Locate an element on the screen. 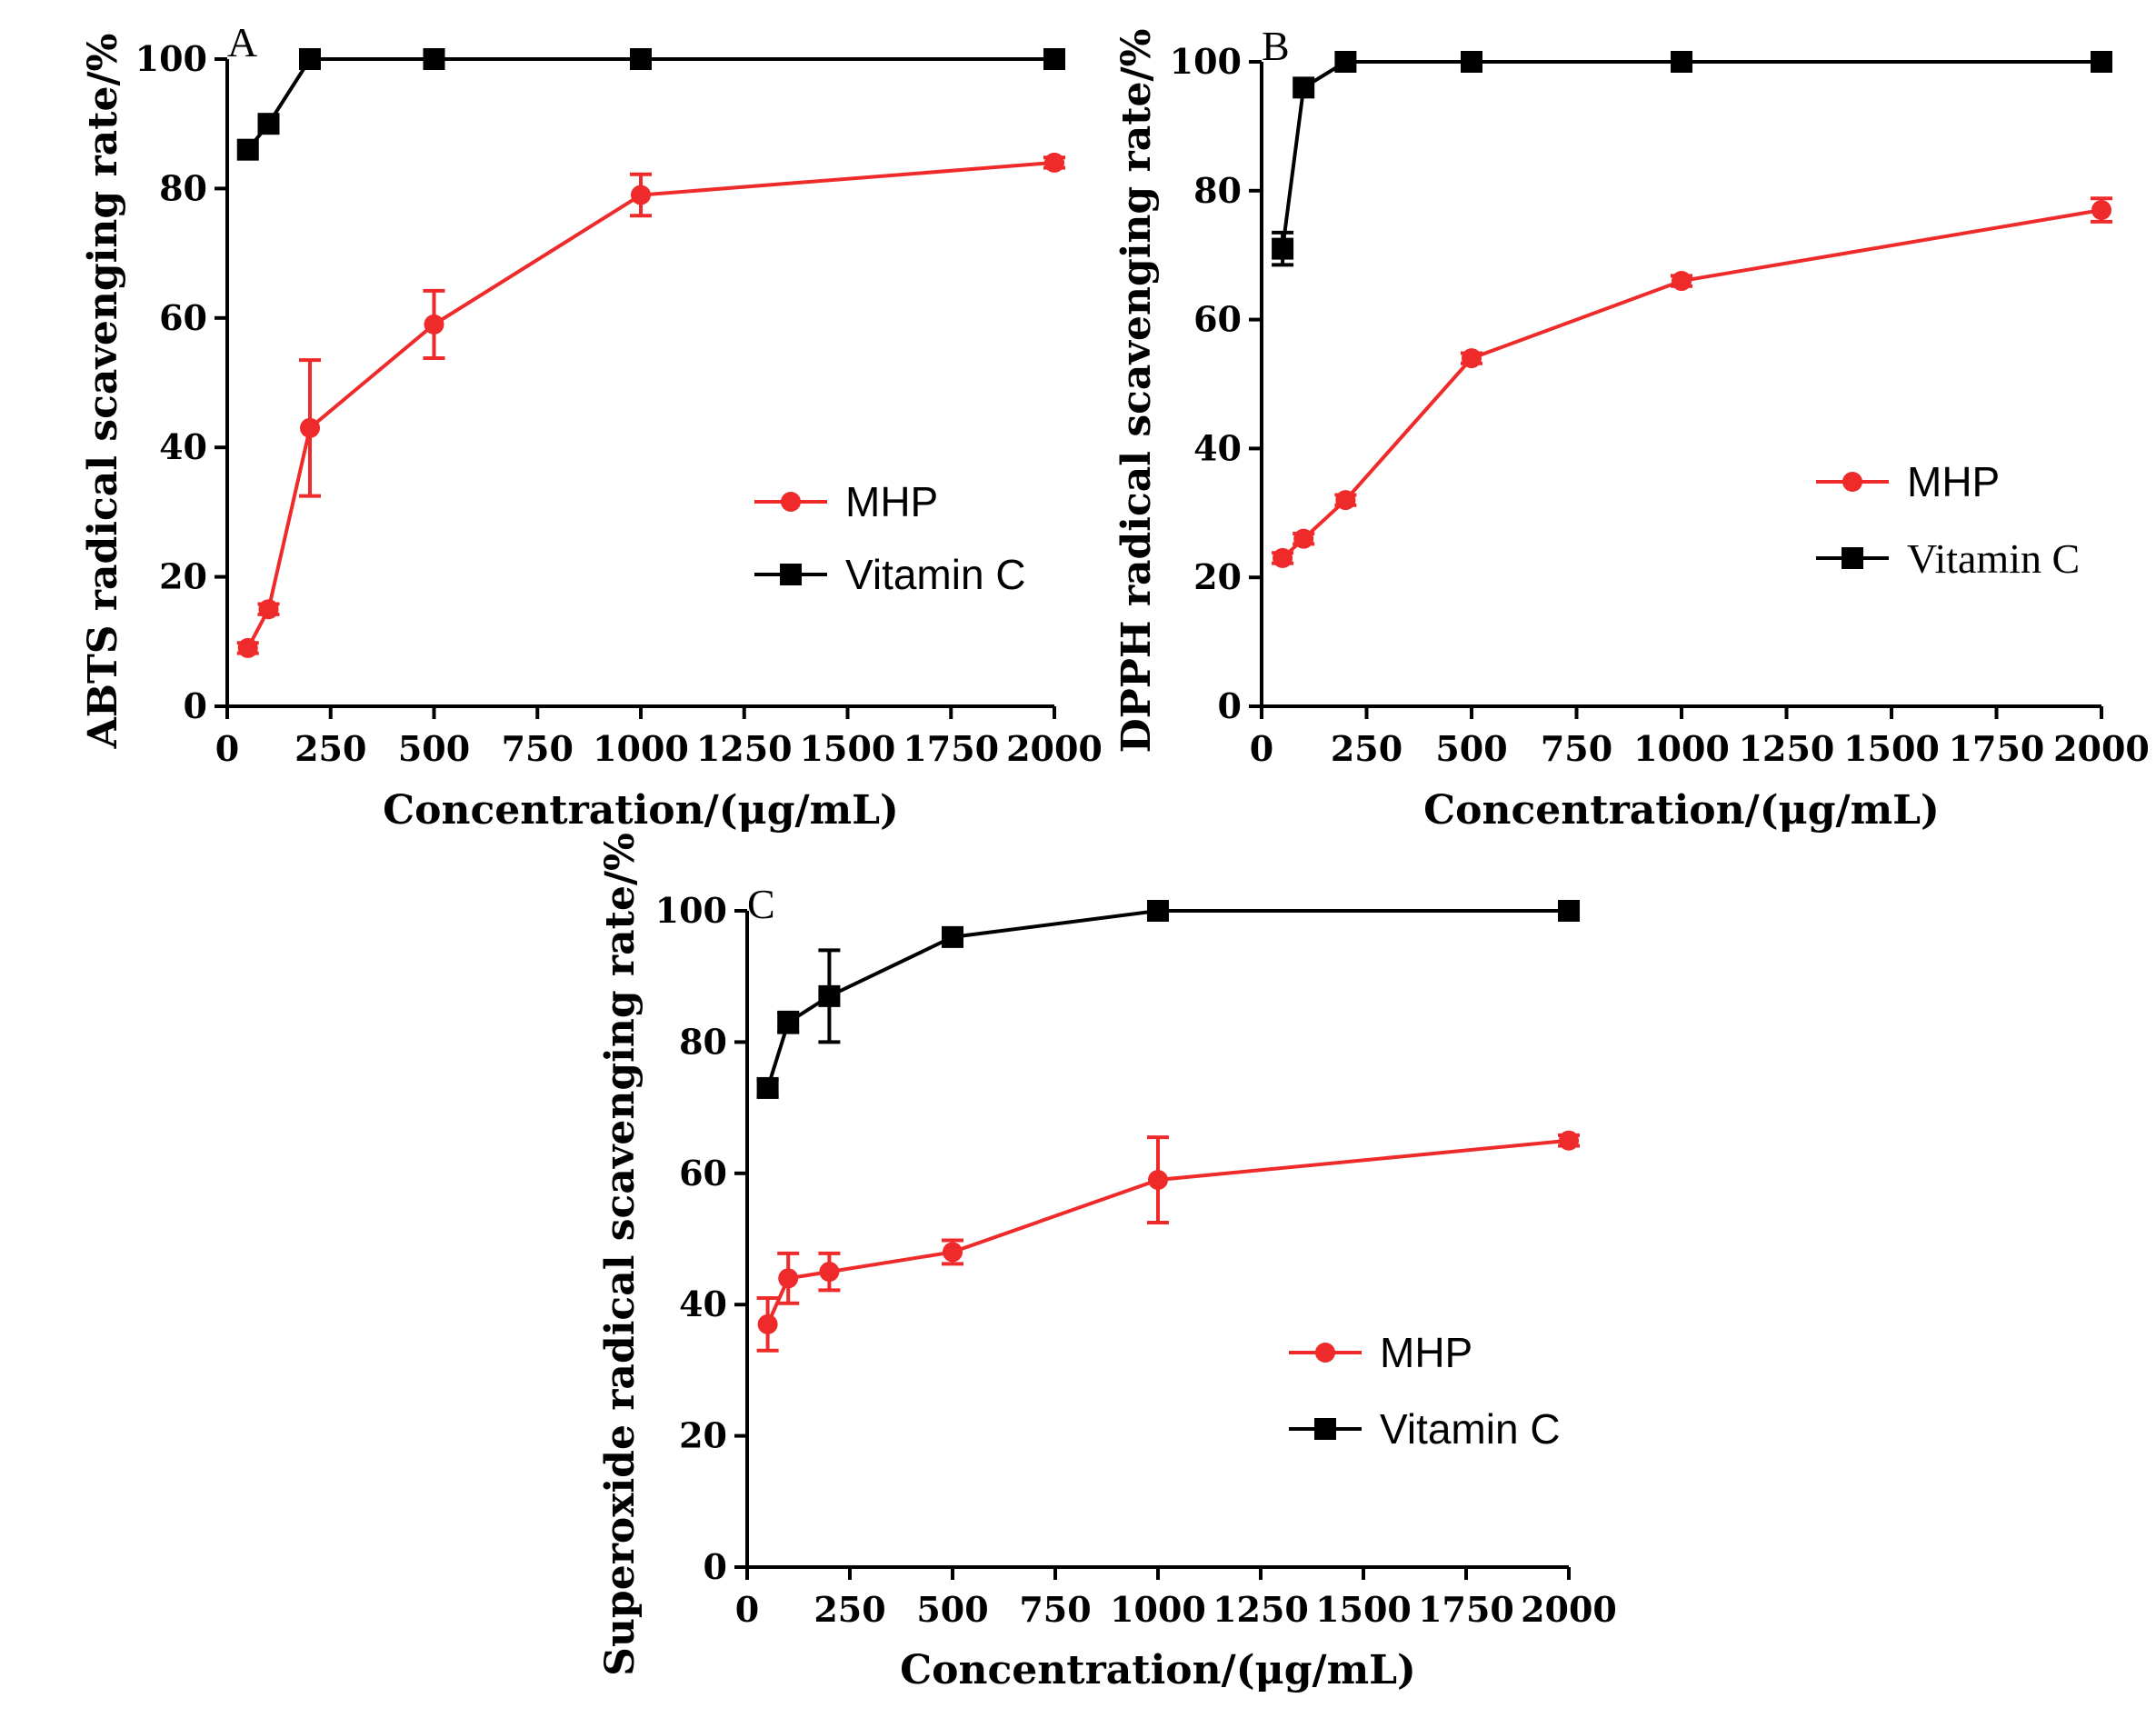 The width and height of the screenshot is (2156, 1728). y-tick-label-b: 100 is located at coordinates (1206, 61).